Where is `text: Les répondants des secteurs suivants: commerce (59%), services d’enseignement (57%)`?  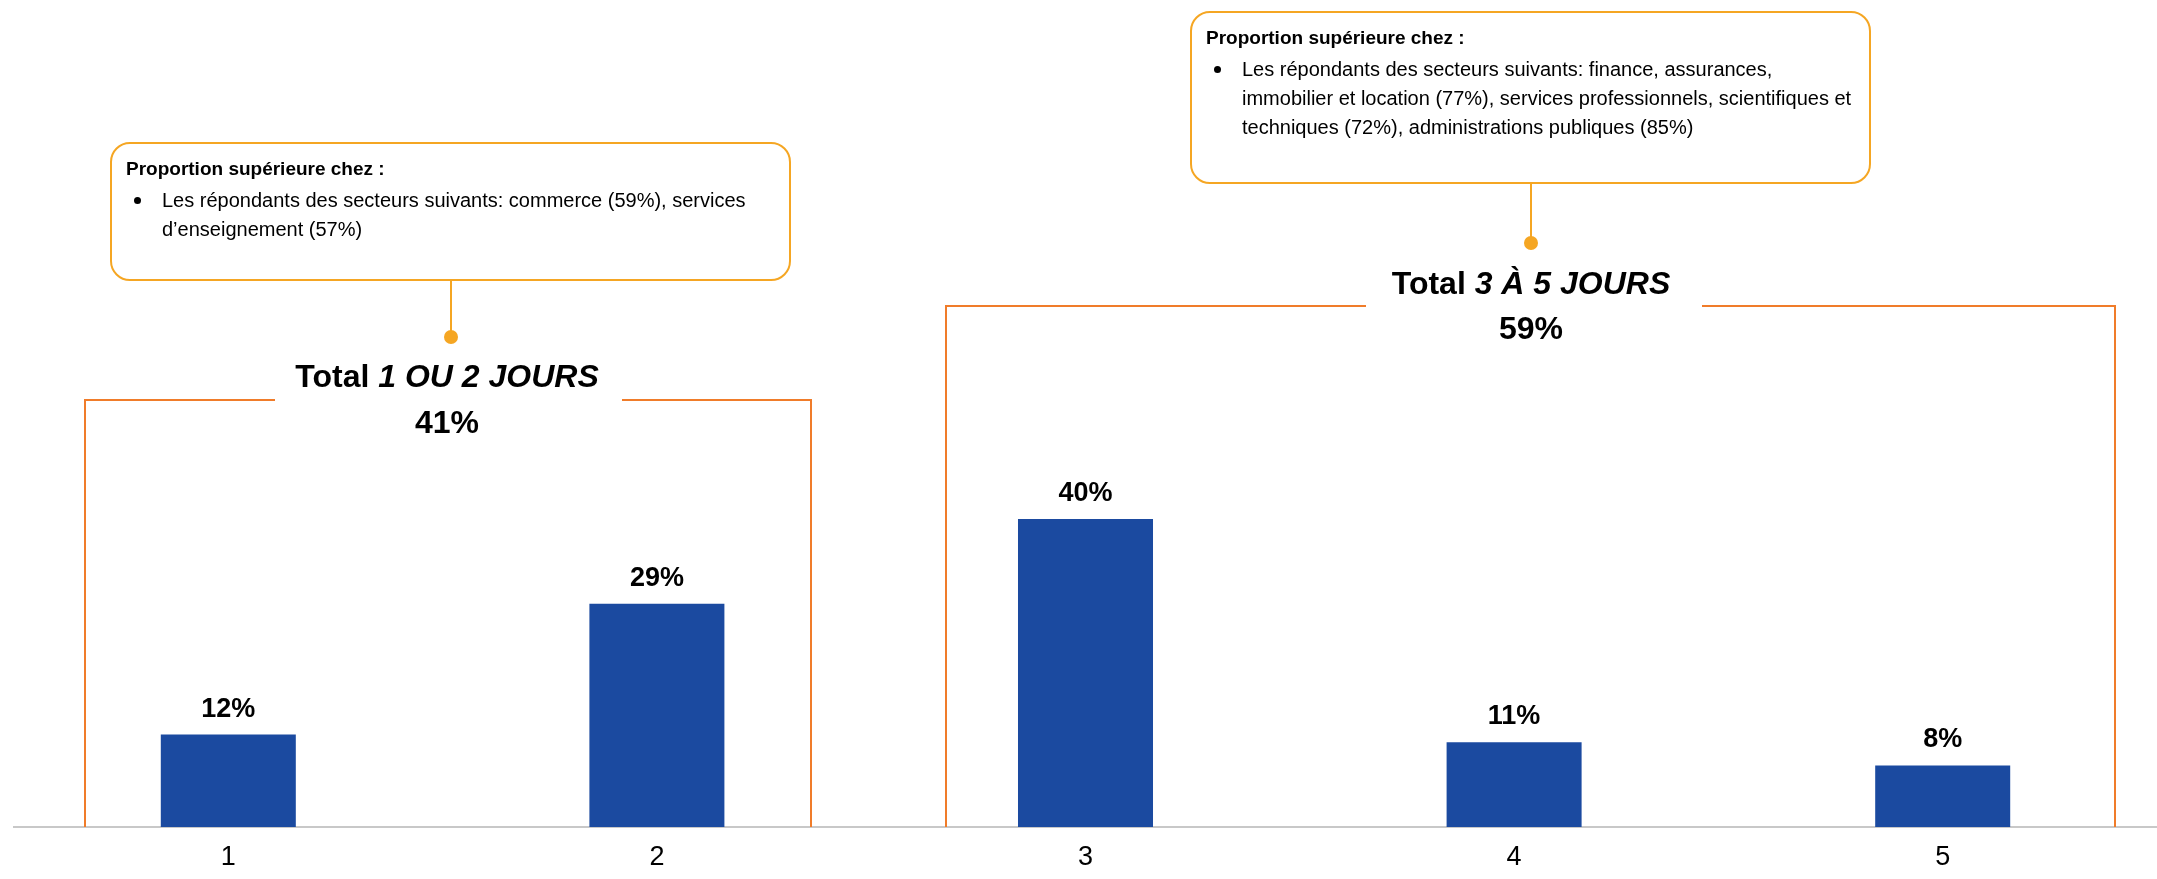
text: Les répondants des secteurs suivants: commerce (59%), services d’enseignement (57%) is located at coordinates (454, 215).